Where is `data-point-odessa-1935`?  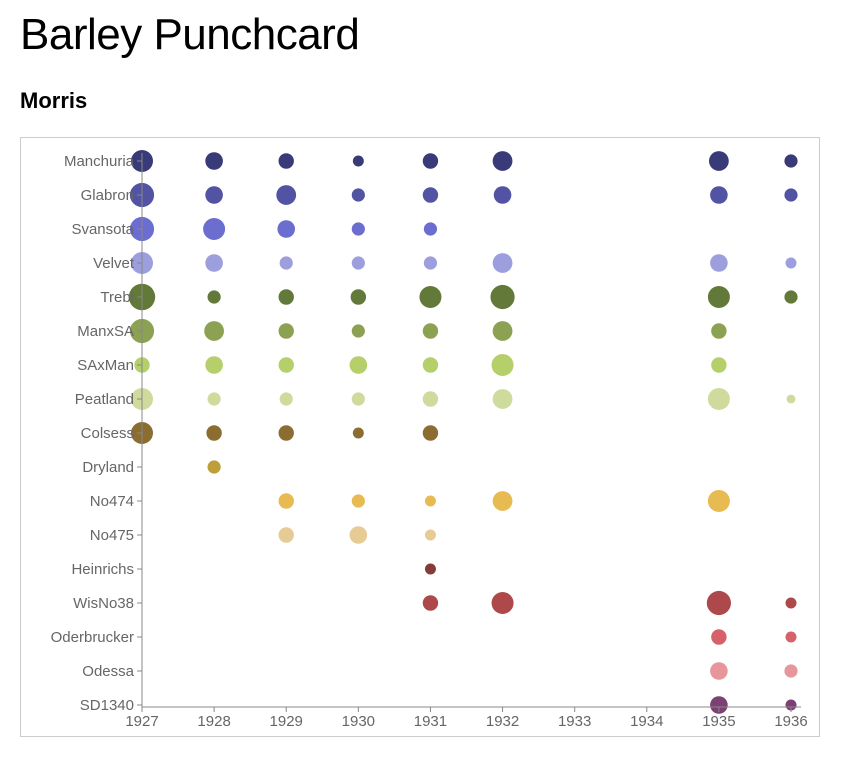
data-point-odessa-1935 is located at coordinates (719, 671).